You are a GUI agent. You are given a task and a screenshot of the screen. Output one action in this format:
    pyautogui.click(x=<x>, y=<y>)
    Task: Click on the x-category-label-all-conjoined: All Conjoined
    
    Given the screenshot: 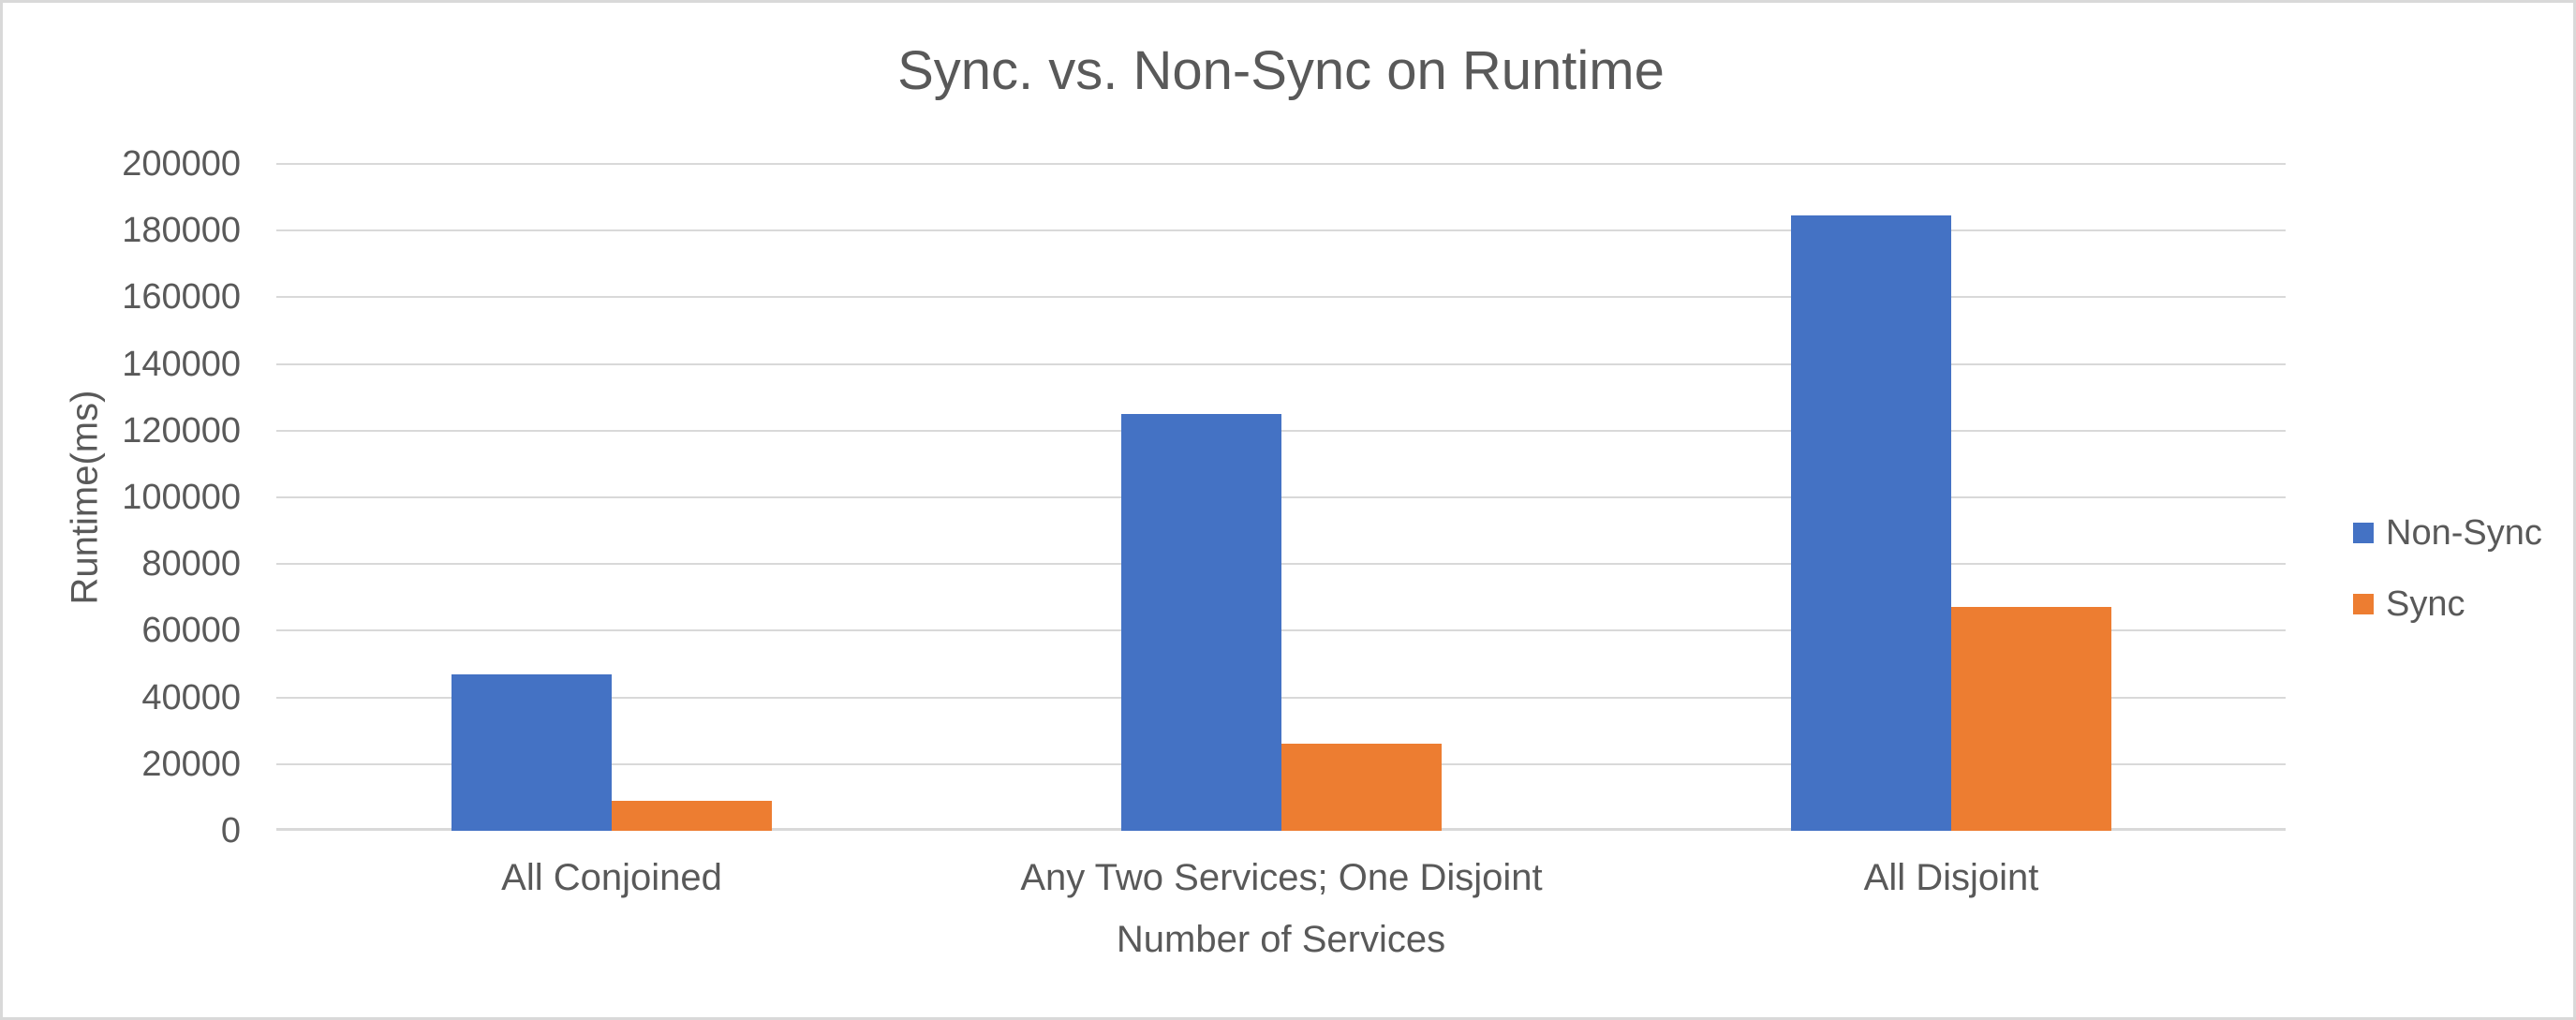 What is the action you would take?
    pyautogui.click(x=611, y=877)
    